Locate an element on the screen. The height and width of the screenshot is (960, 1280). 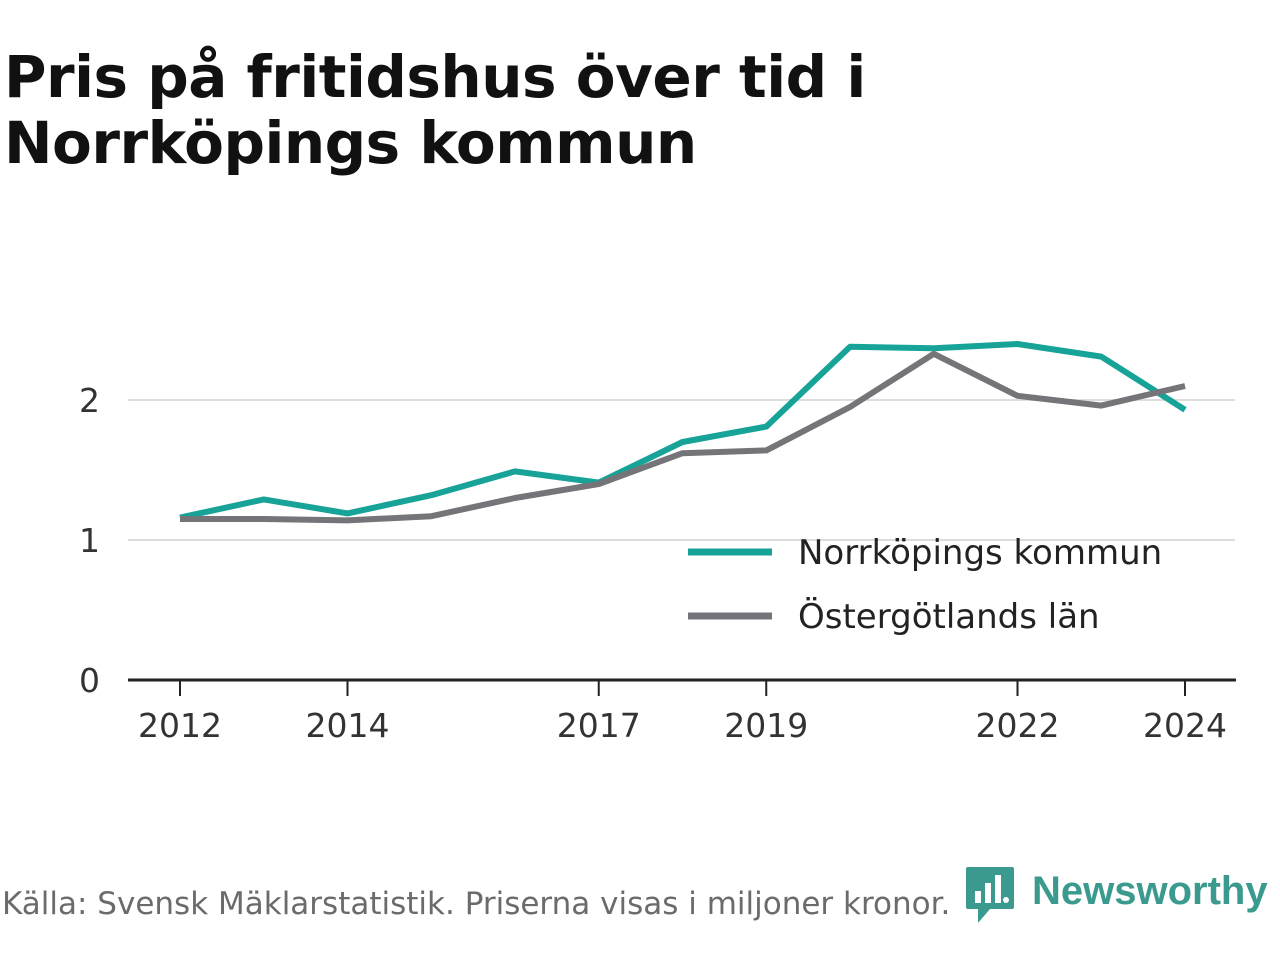
series-line-norrköpings-kommun is located at coordinates (683, 431).